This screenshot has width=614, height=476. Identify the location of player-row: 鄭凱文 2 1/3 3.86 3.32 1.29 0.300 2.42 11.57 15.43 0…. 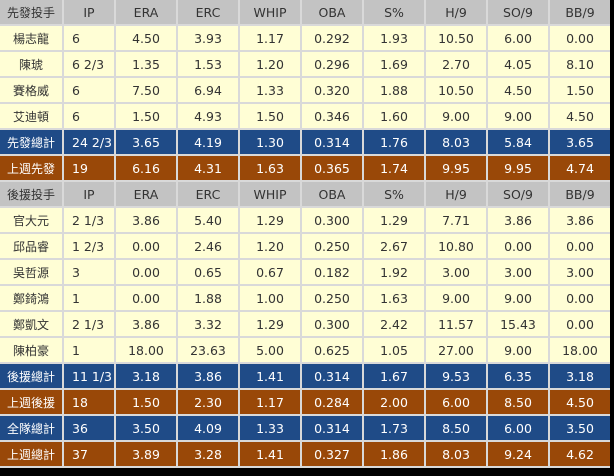
(307, 324).